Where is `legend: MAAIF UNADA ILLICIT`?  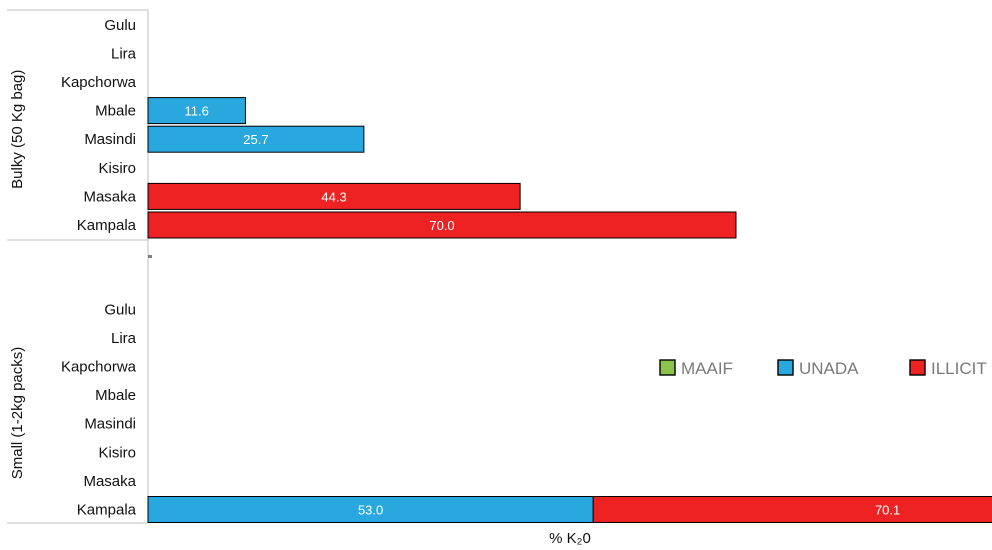
legend: MAAIF UNADA ILLICIT is located at coordinates (823, 368).